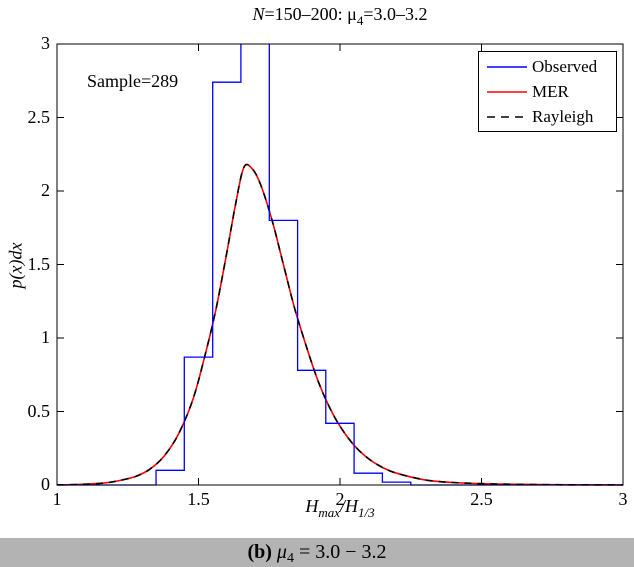  Describe the element at coordinates (259, 552) in the screenshot. I see `caption-index: (b)` at that location.